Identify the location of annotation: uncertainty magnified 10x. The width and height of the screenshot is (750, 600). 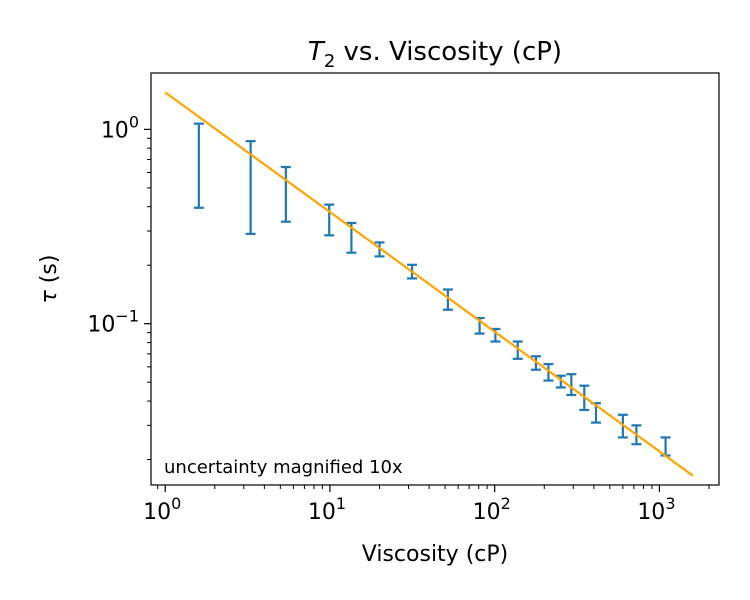
(283, 467).